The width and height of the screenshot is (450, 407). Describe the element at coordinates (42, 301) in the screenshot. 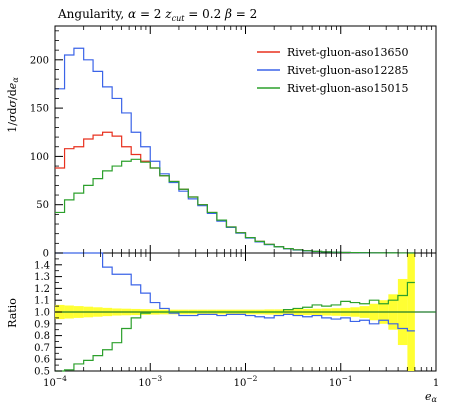

I see `ratio-tick-label: 1.1` at that location.